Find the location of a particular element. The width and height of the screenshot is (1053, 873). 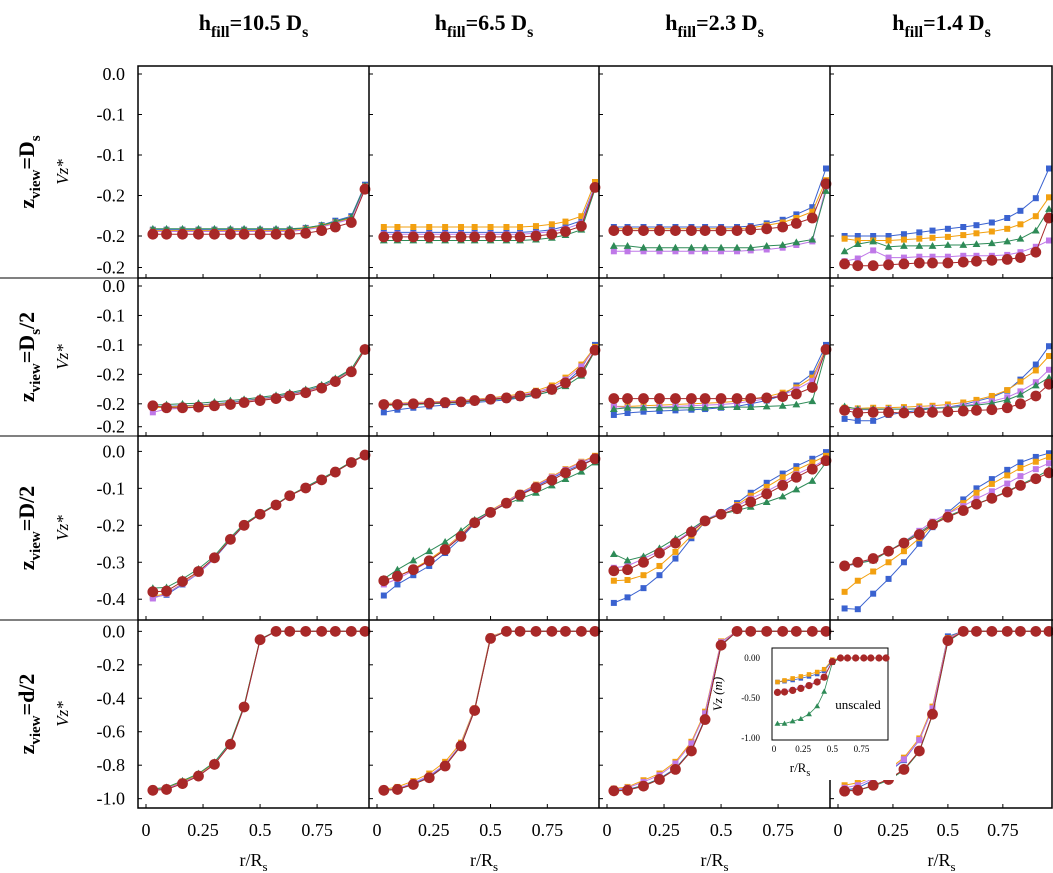

inset-annotation: unscaled is located at coordinates (858, 704).